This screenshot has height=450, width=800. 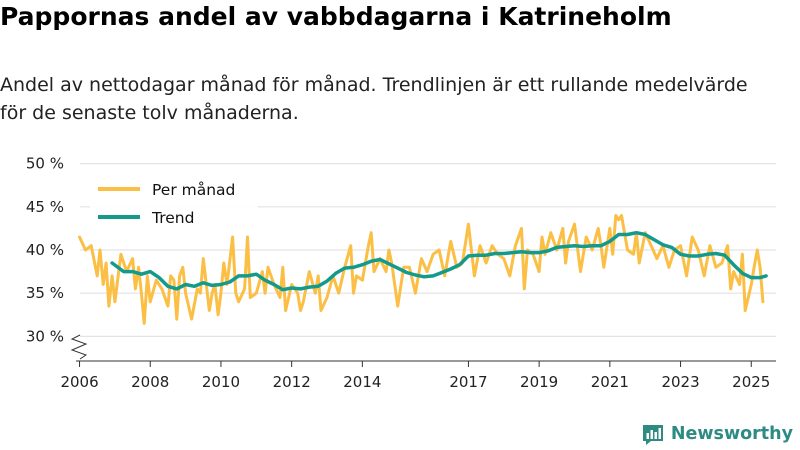 What do you see at coordinates (468, 382) in the screenshot?
I see `x-tick-label: 2017` at bounding box center [468, 382].